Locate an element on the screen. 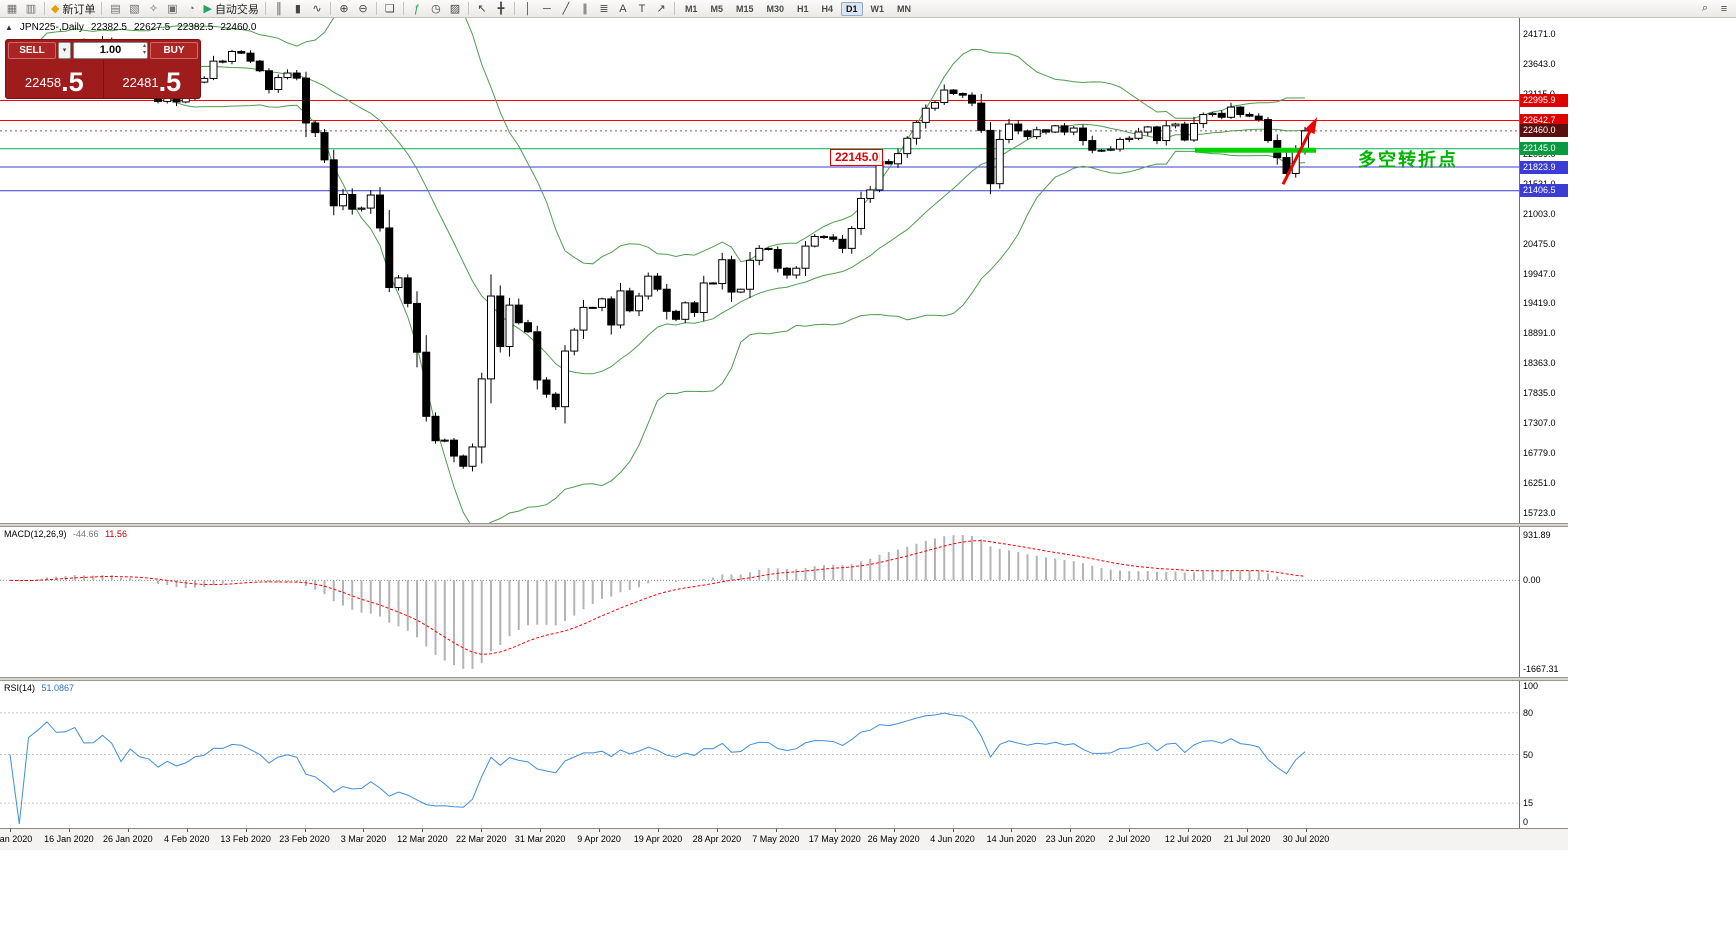 This screenshot has height=944, width=1736. volume-input: 1.00 ▴ ▾ is located at coordinates (110, 50).